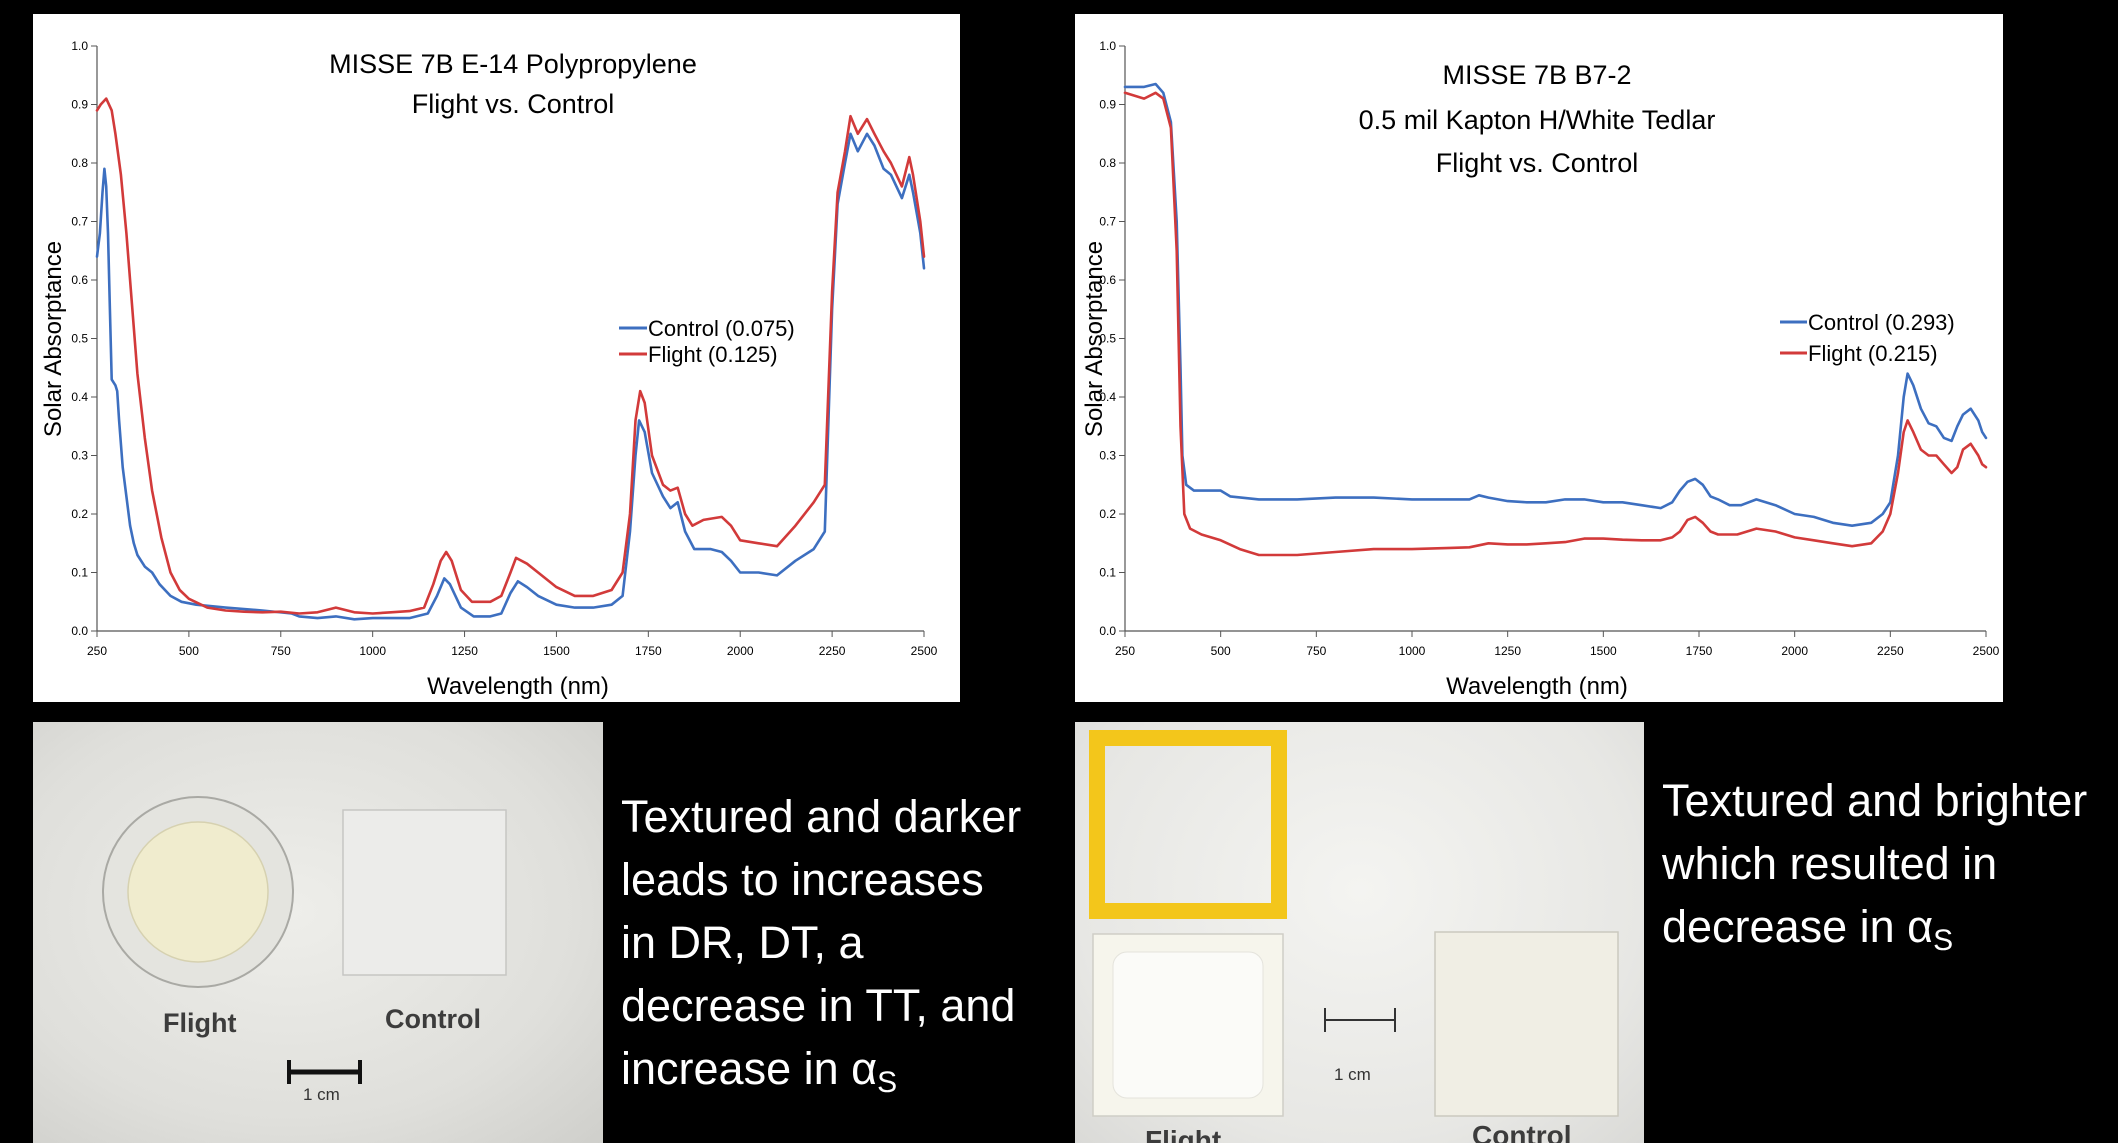 The height and width of the screenshot is (1143, 2118). What do you see at coordinates (821, 816) in the screenshot?
I see `caption-line: Textured and darker` at bounding box center [821, 816].